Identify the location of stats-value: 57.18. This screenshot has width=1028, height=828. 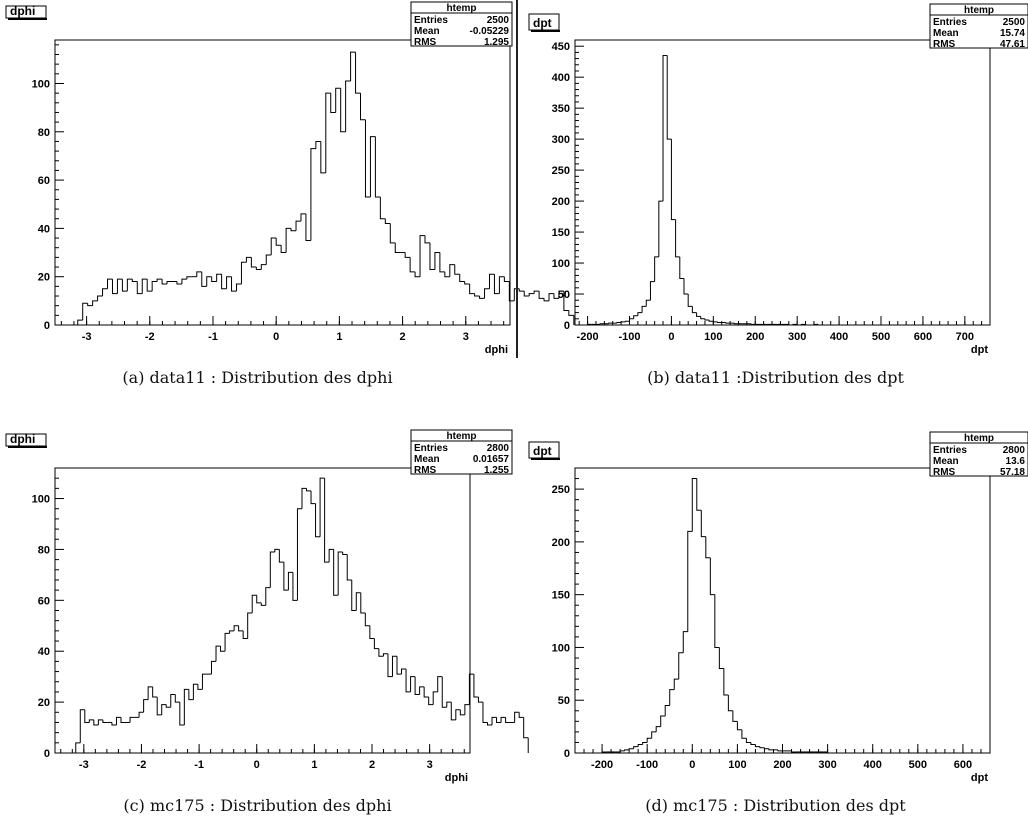
(1012, 472).